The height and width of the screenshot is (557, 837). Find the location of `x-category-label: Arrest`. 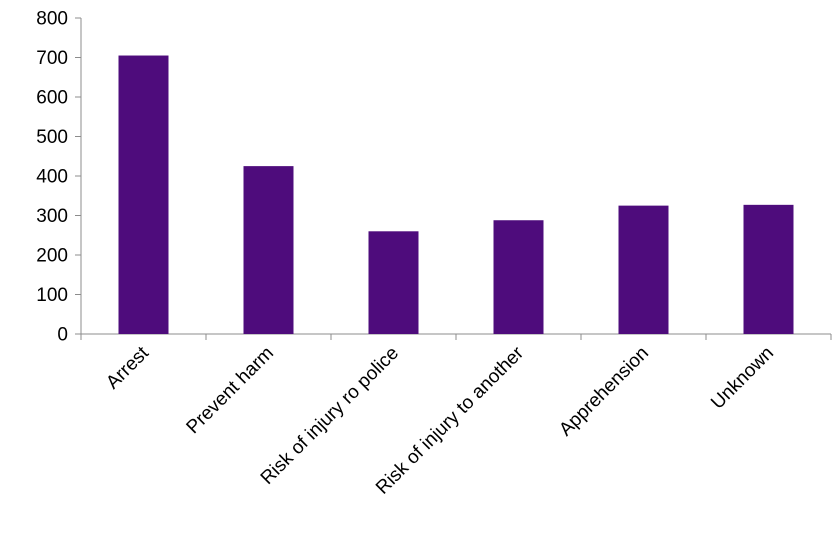

x-category-label: Arrest is located at coordinates (127, 367).